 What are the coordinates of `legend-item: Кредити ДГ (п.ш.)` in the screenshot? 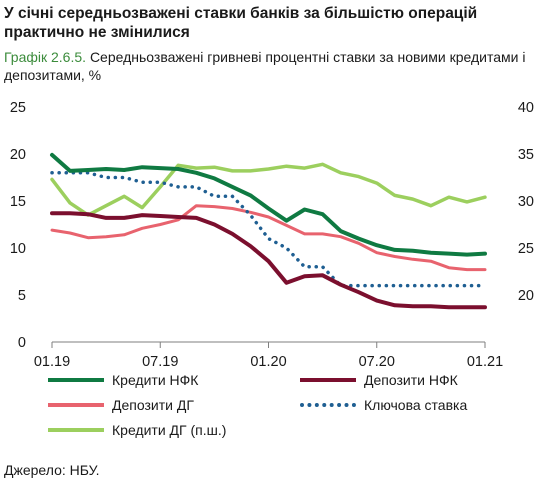 It's located at (137, 430).